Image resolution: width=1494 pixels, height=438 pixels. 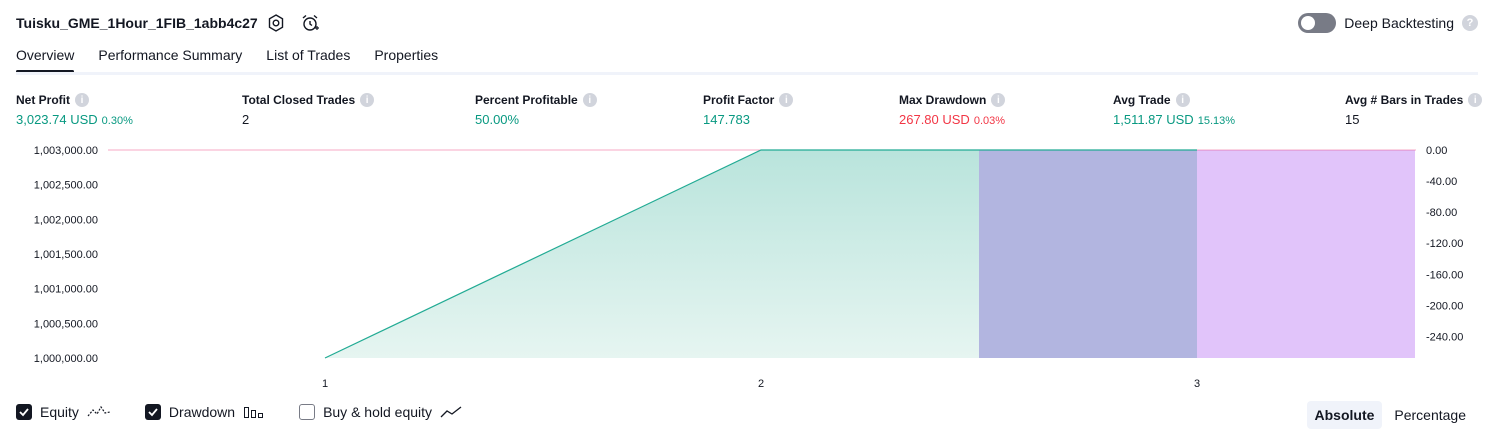 I want to click on y-axis-right-tick: -80.00, so click(x=1441, y=213).